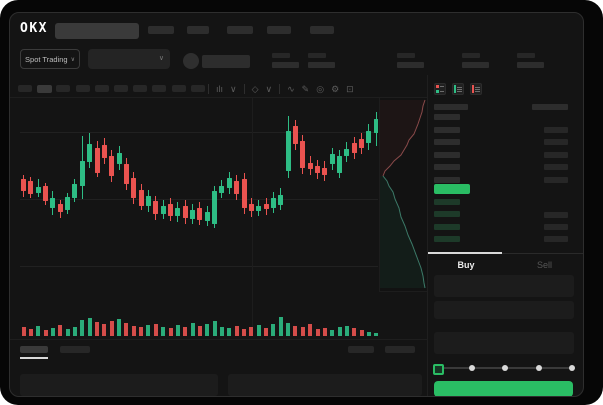  What do you see at coordinates (320, 88) in the screenshot?
I see `screenshot-icon: ◎` at bounding box center [320, 88].